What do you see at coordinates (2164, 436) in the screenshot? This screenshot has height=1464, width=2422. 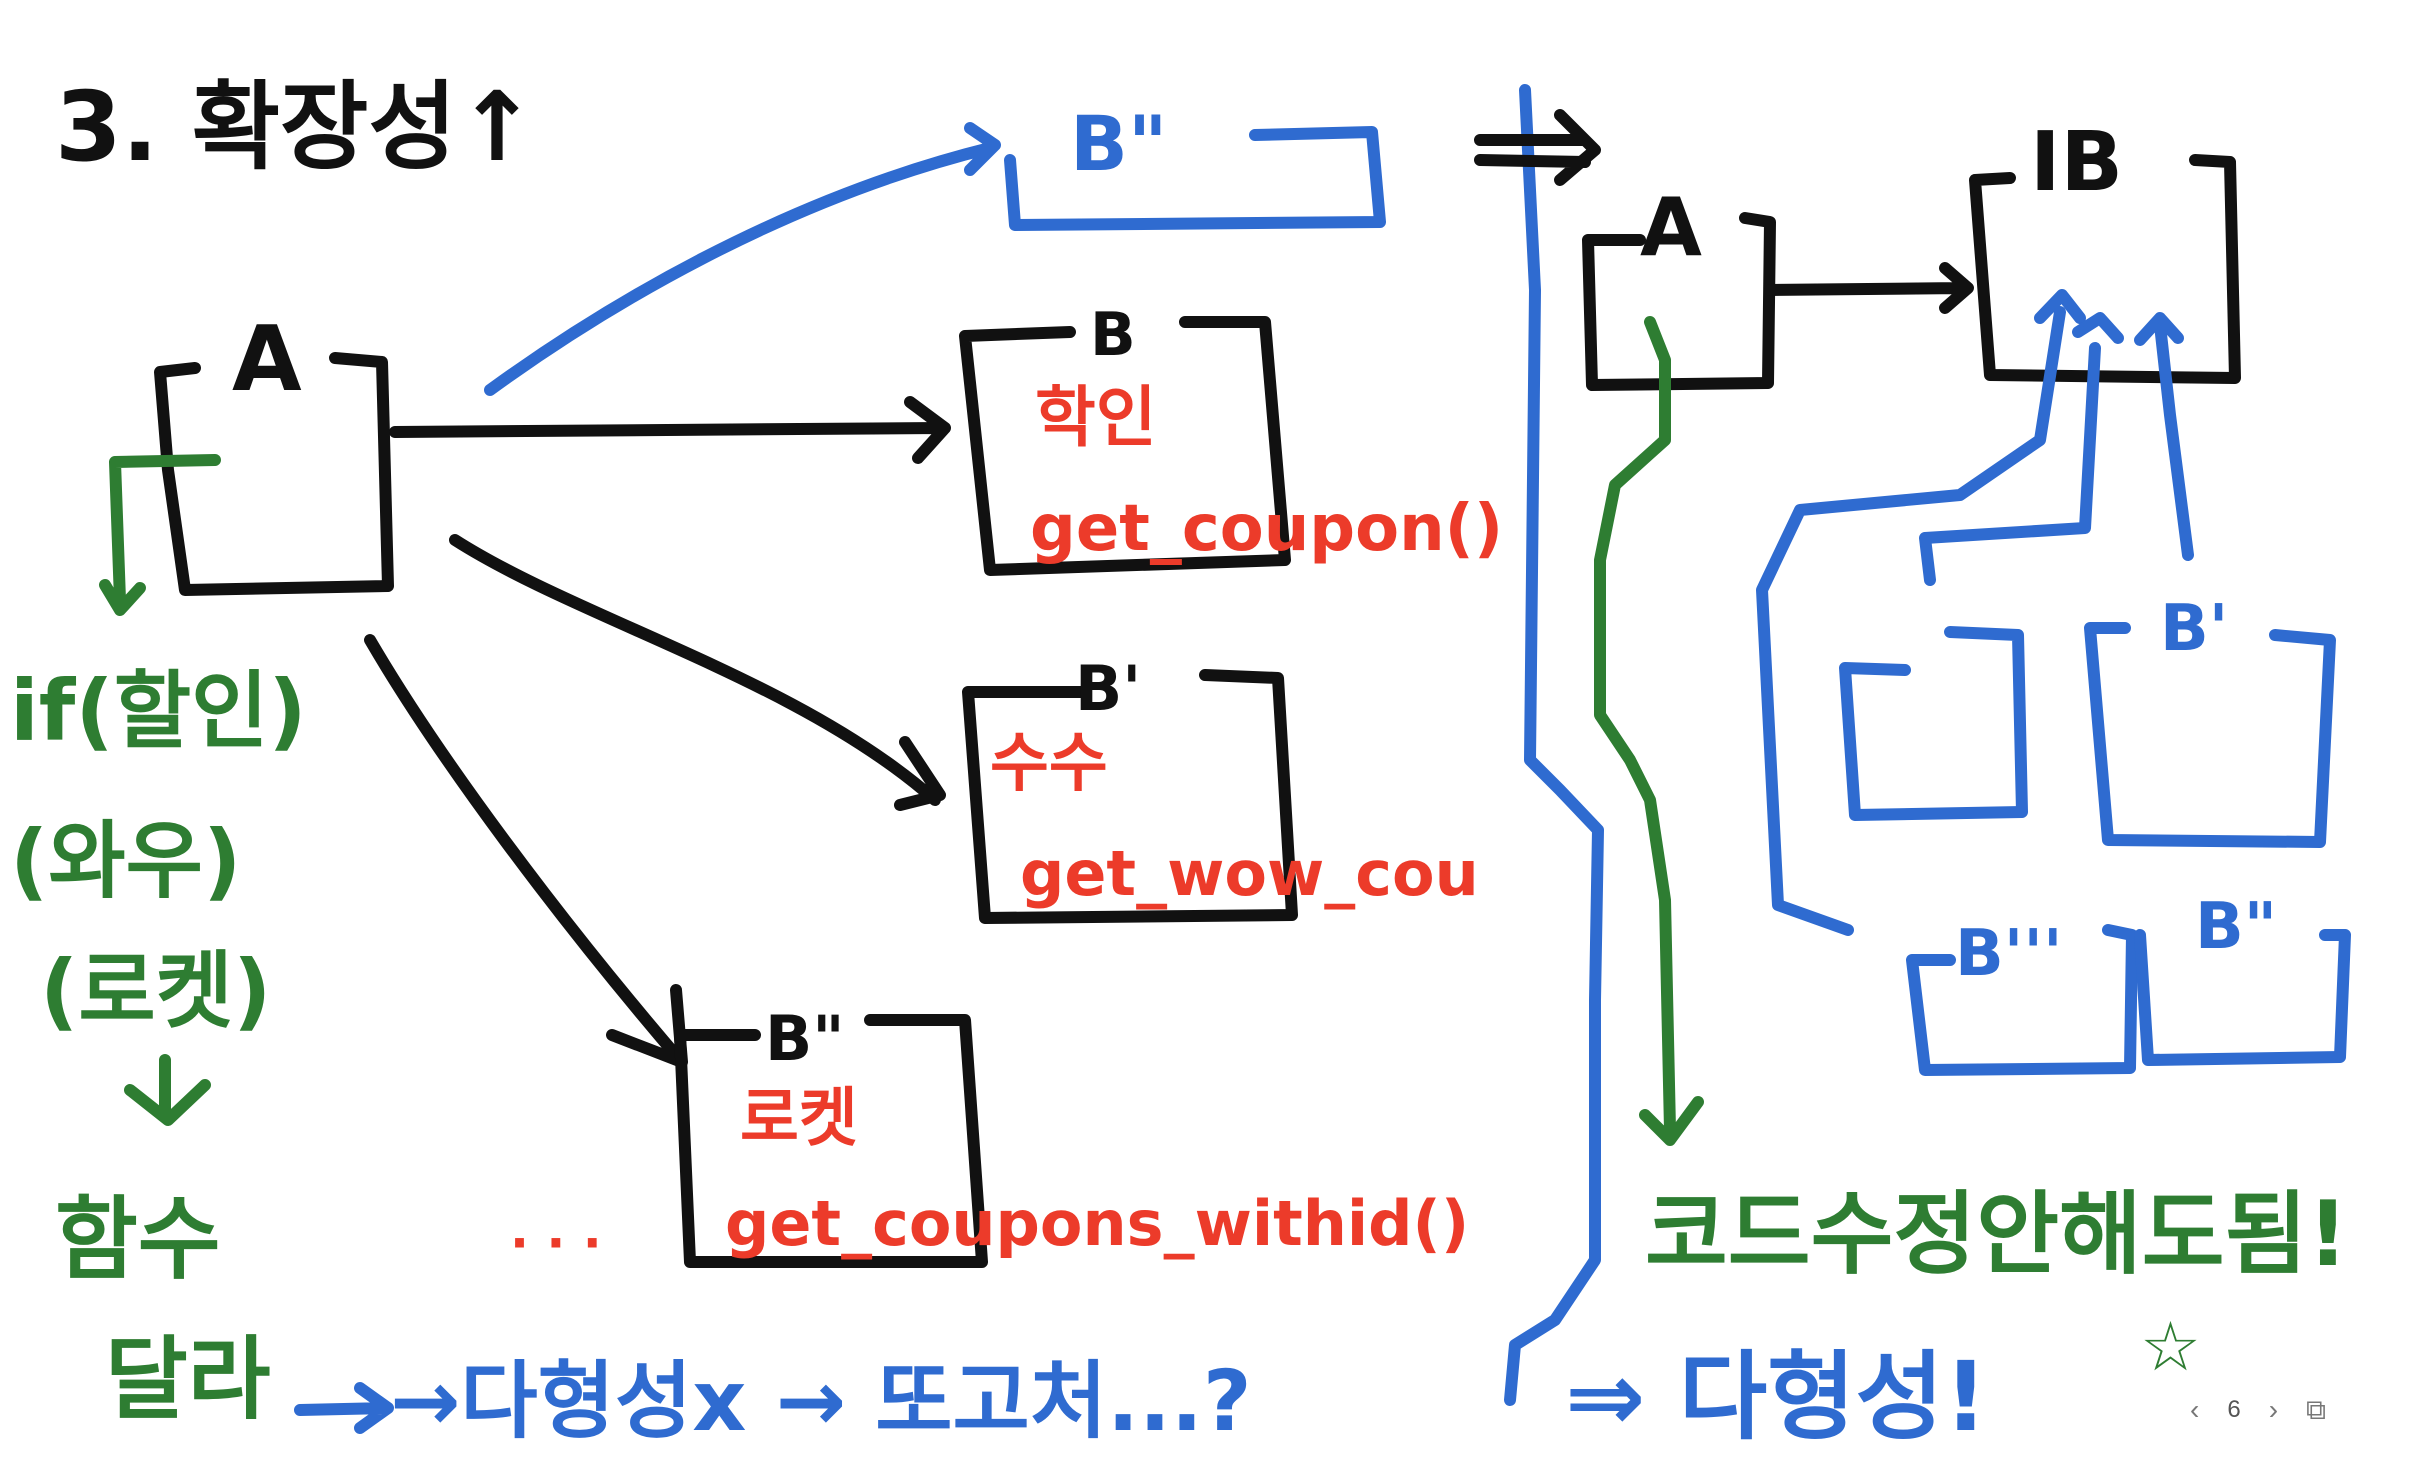 I see `link-b1-to-ib` at bounding box center [2164, 436].